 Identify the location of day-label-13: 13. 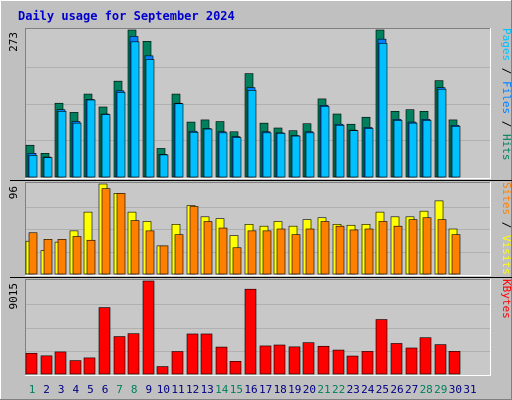
(207, 389).